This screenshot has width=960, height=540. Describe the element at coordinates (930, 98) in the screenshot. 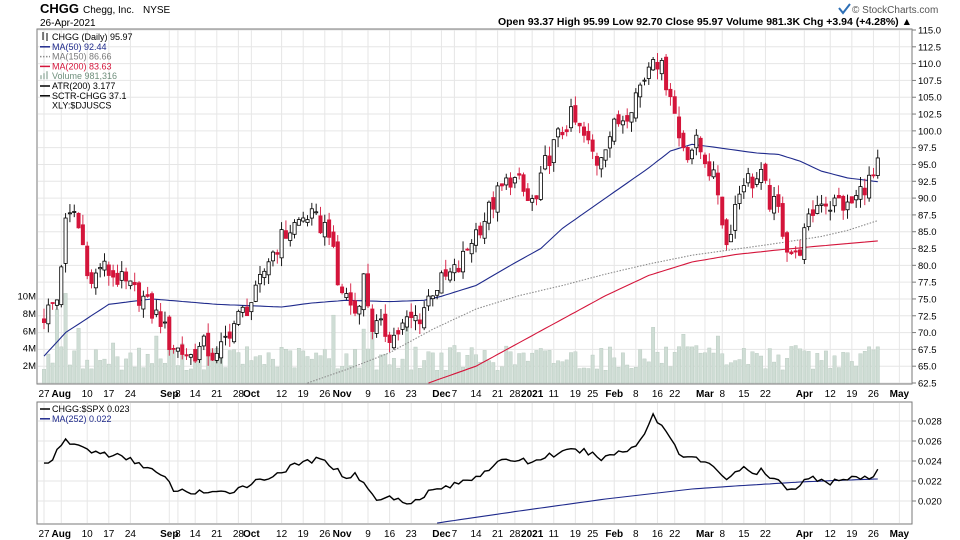

I see `price-tick-label: 105.0` at that location.